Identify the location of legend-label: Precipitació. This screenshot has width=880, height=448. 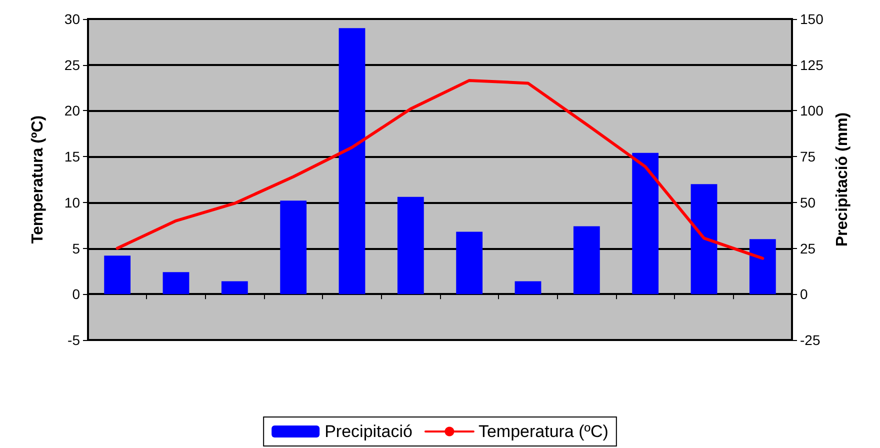
(368, 431).